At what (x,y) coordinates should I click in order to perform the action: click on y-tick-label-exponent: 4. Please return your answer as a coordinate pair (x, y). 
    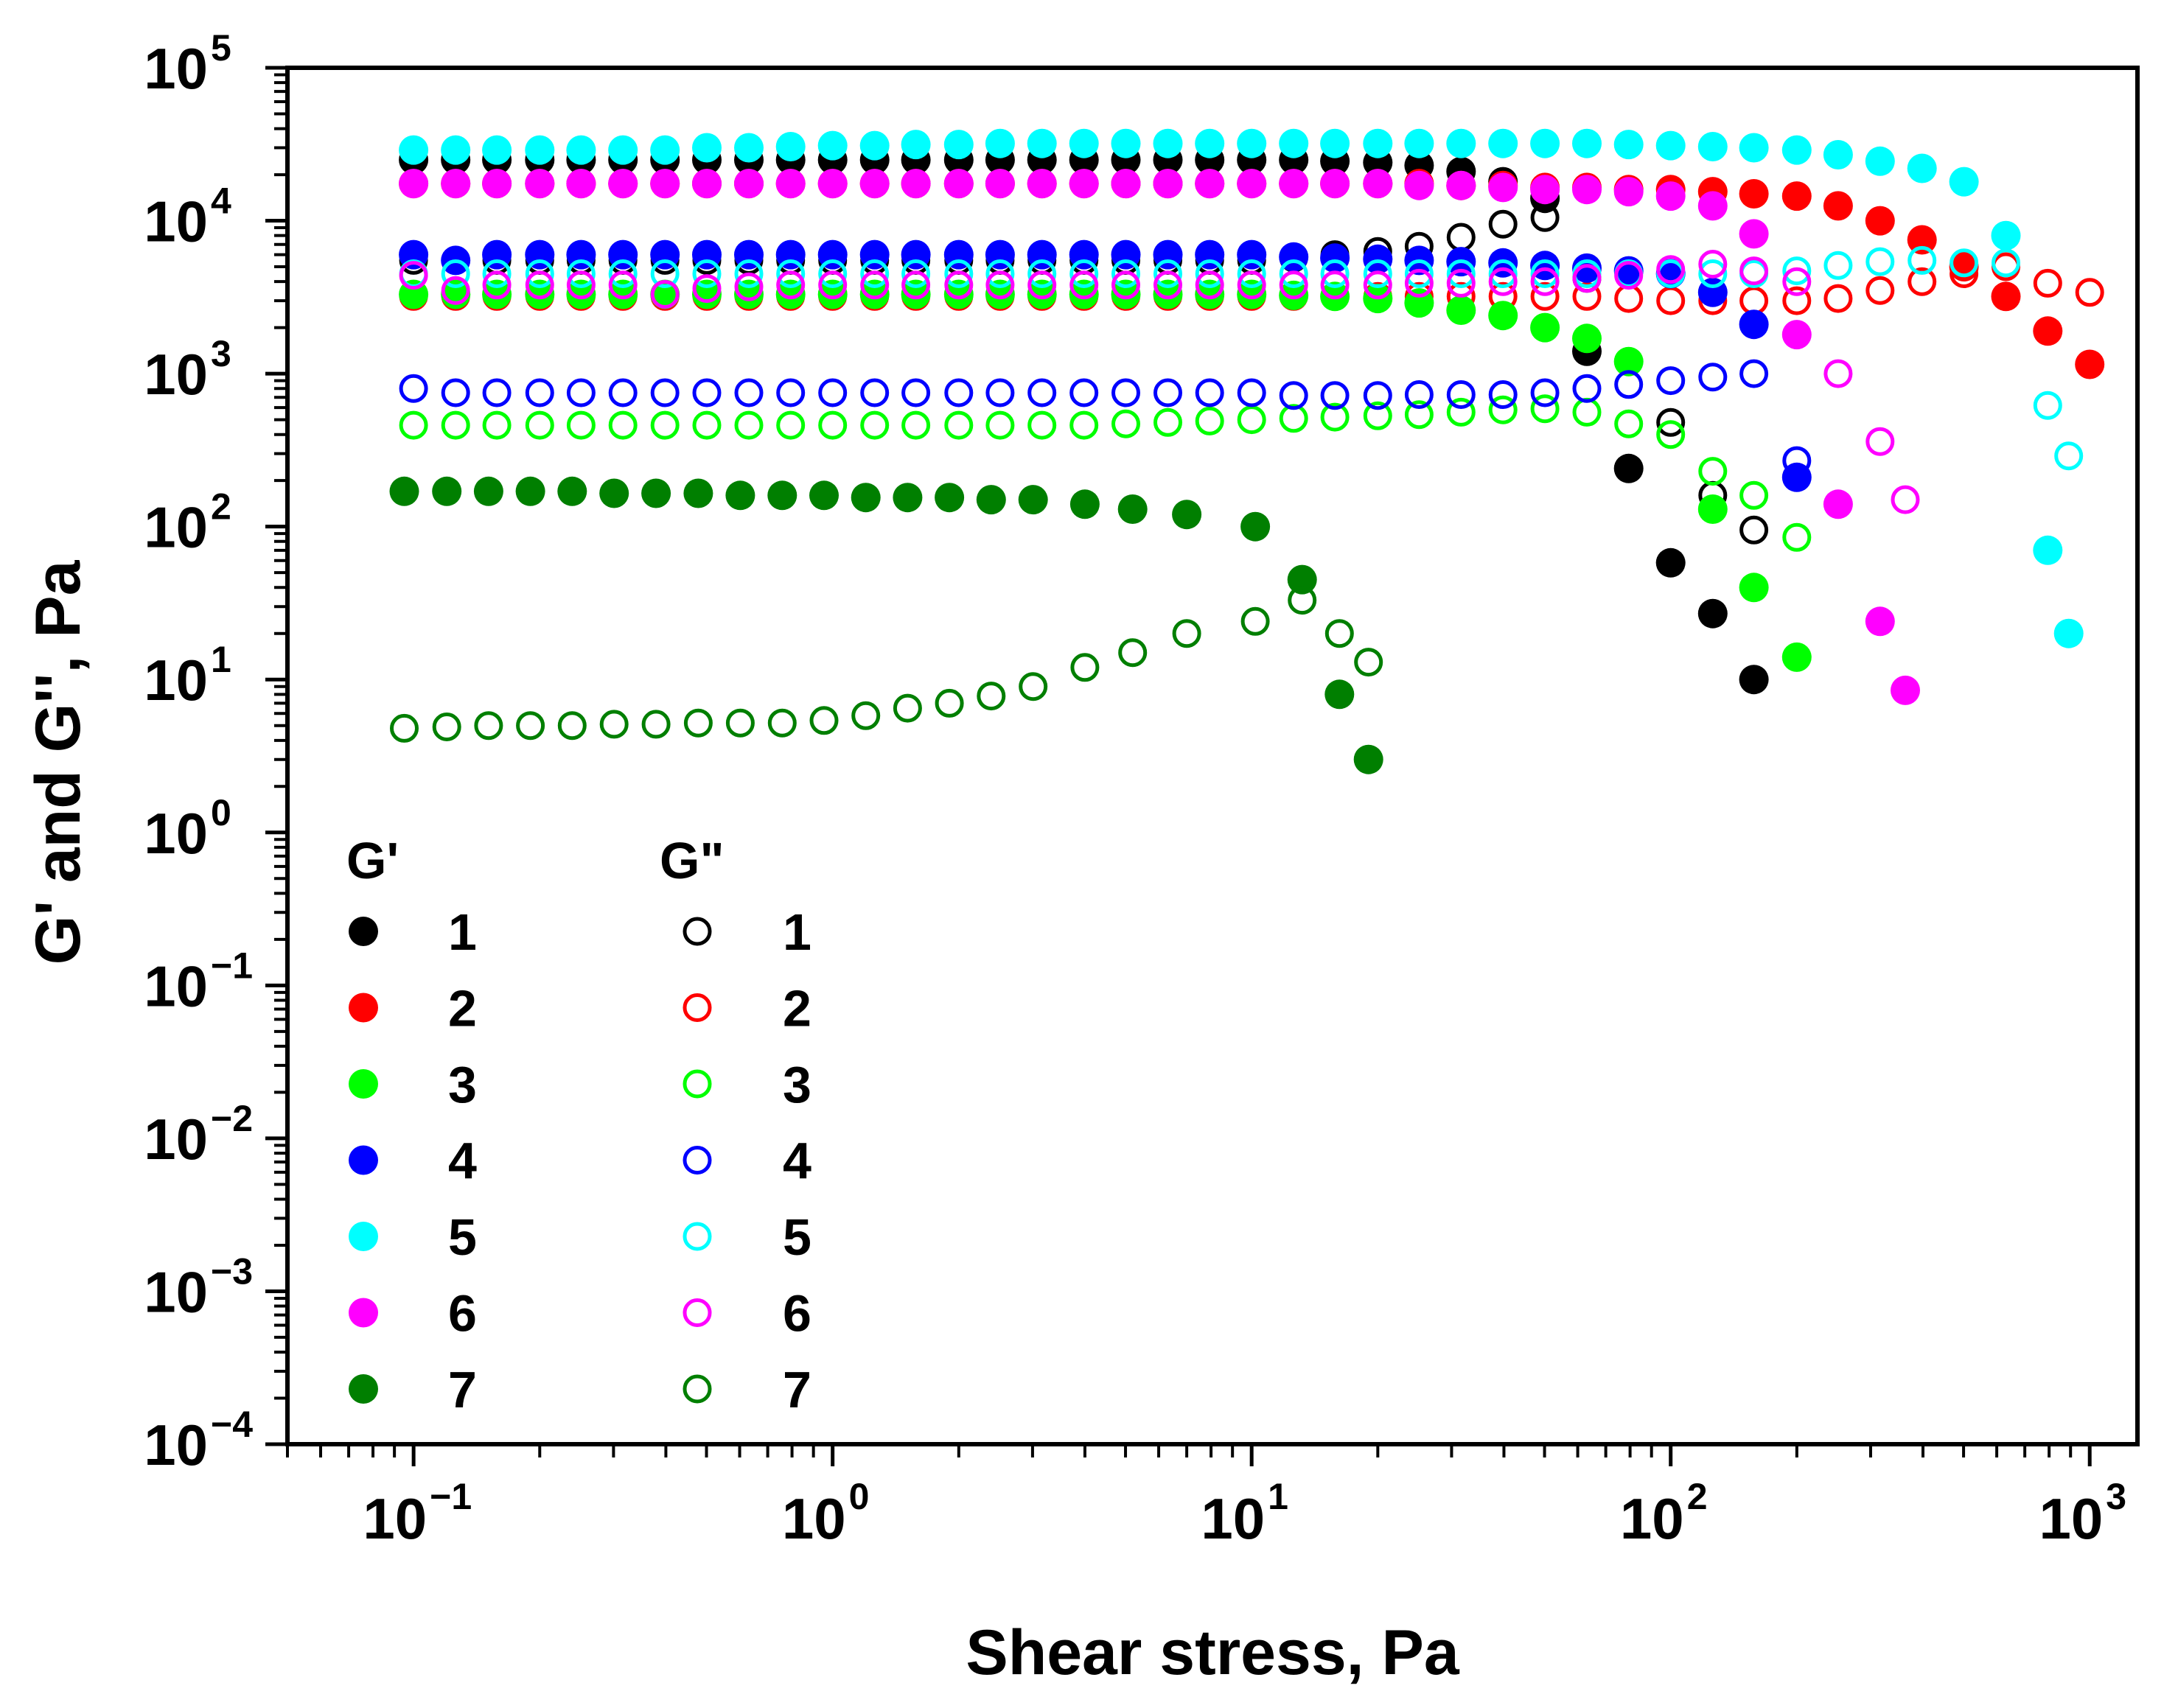
    Looking at the image, I should click on (221, 201).